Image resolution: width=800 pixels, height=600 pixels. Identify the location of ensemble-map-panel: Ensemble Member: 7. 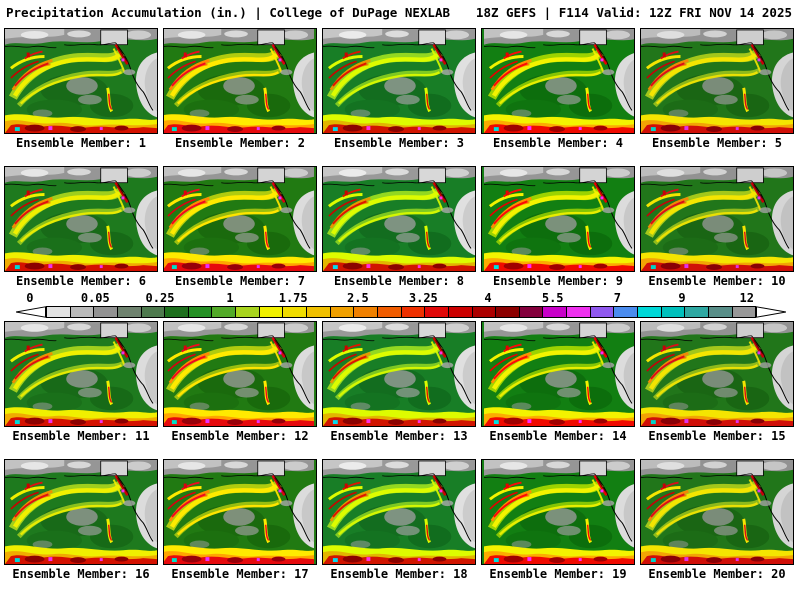
(240, 227).